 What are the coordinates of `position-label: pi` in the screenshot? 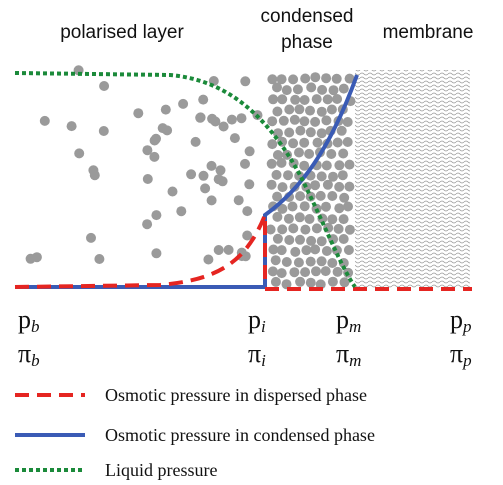 It's located at (257, 320).